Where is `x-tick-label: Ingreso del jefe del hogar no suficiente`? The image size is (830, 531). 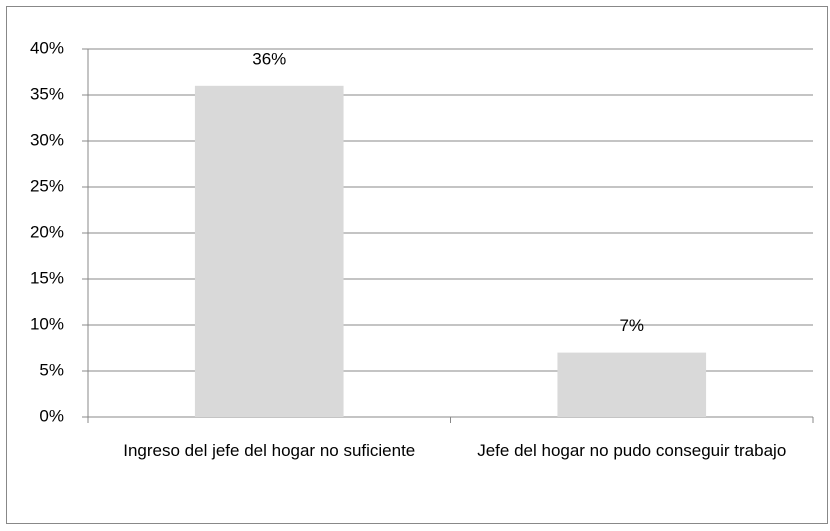
x-tick-label: Ingreso del jefe del hogar no suficiente is located at coordinates (269, 450).